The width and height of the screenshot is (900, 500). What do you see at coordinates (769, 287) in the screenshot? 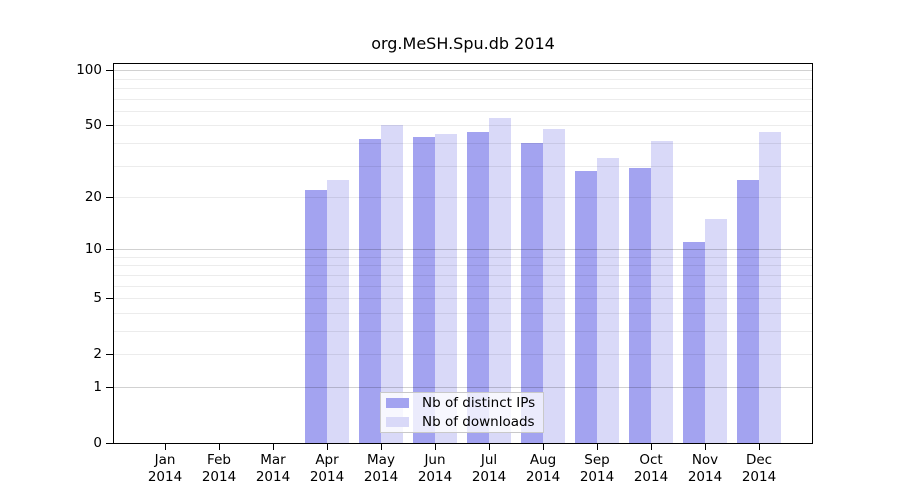
I see `bar-nb-of-downloads-dec` at bounding box center [769, 287].